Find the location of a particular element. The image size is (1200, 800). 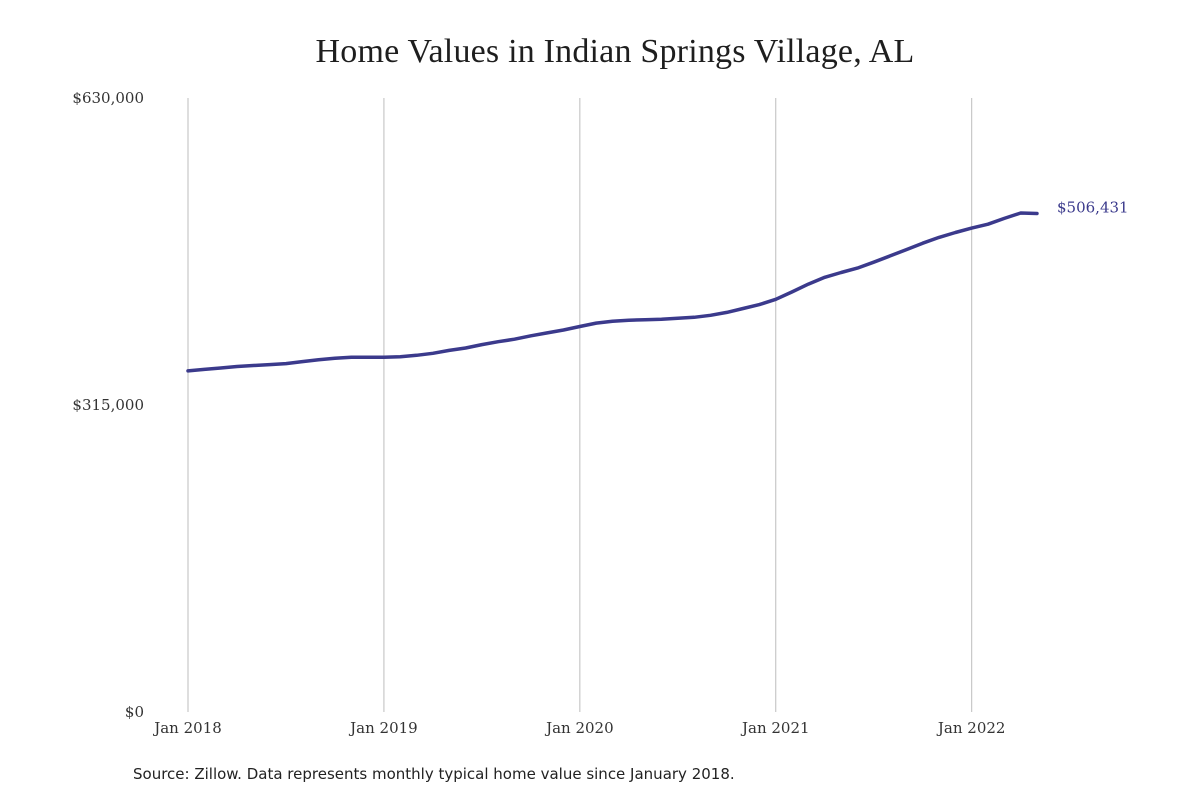

end-value-label: $506,431 is located at coordinates (1093, 207).